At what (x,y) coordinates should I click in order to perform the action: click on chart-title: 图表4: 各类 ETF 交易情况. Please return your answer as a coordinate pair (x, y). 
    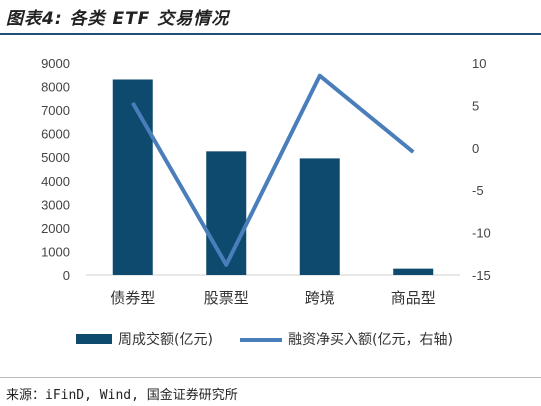
    Looking at the image, I should click on (118, 19).